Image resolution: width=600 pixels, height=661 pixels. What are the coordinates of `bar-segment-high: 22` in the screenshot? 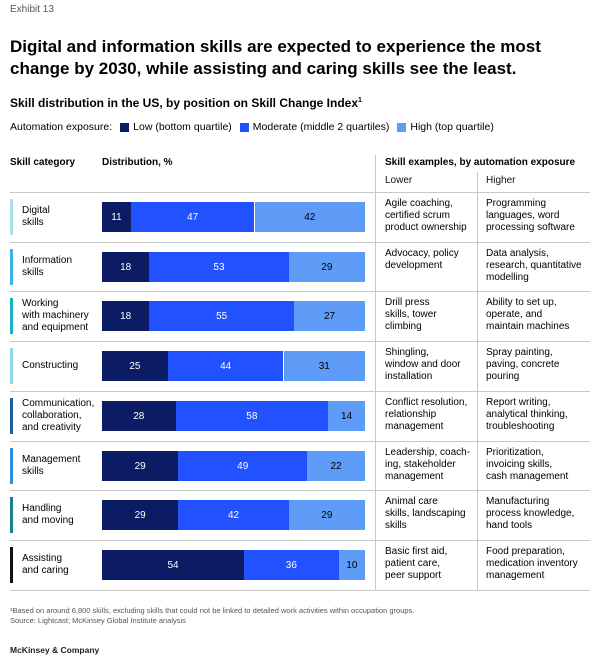 It's located at (336, 466).